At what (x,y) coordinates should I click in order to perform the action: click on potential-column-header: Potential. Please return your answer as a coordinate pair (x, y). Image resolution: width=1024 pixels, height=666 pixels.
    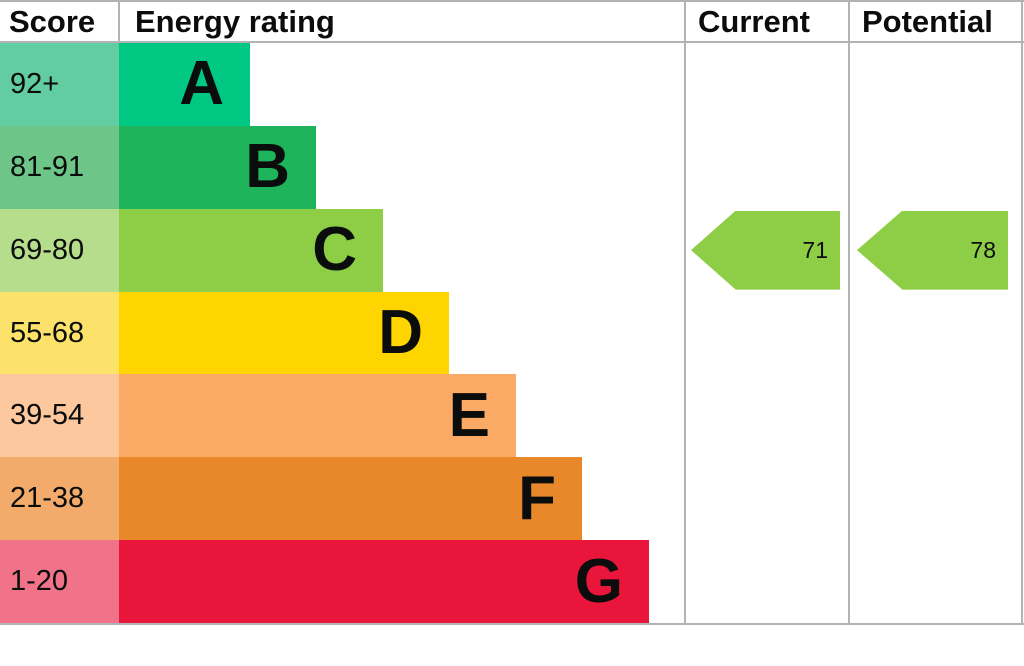
    Looking at the image, I should click on (927, 21).